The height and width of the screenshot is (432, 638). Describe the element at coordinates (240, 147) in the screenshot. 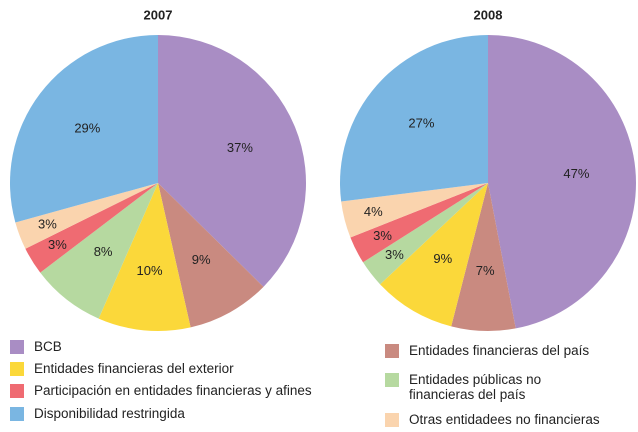

I see `value-label: 37%` at that location.